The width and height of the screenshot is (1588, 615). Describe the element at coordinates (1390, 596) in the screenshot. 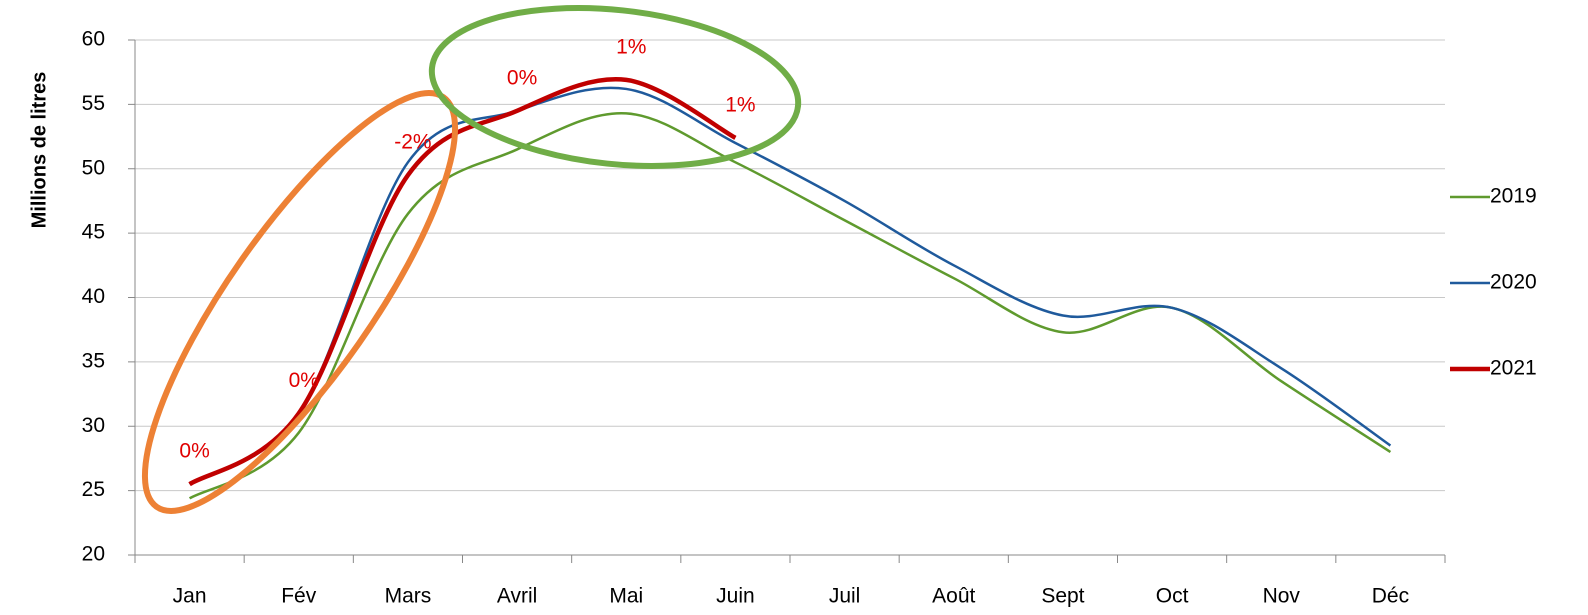

I see `x-tick-label: Déc` at that location.